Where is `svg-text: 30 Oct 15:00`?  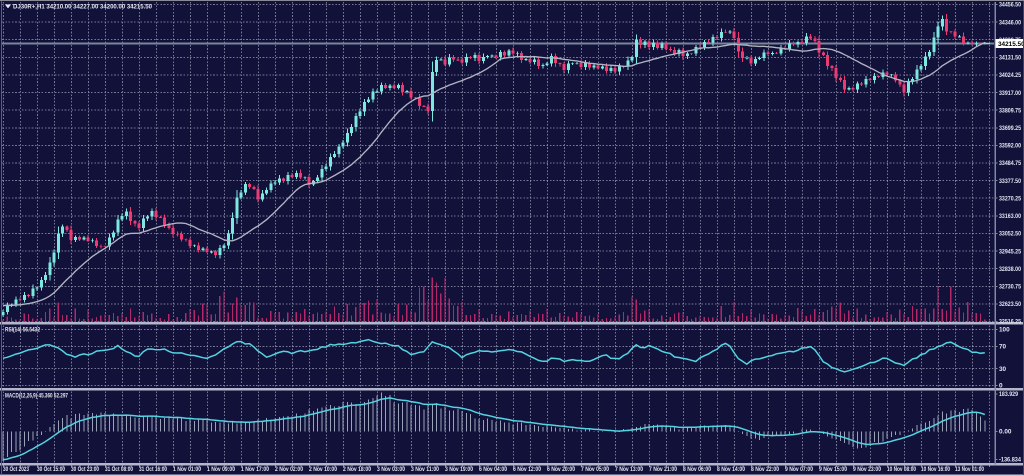 svg-text: 30 Oct 15:00 is located at coordinates (51, 469).